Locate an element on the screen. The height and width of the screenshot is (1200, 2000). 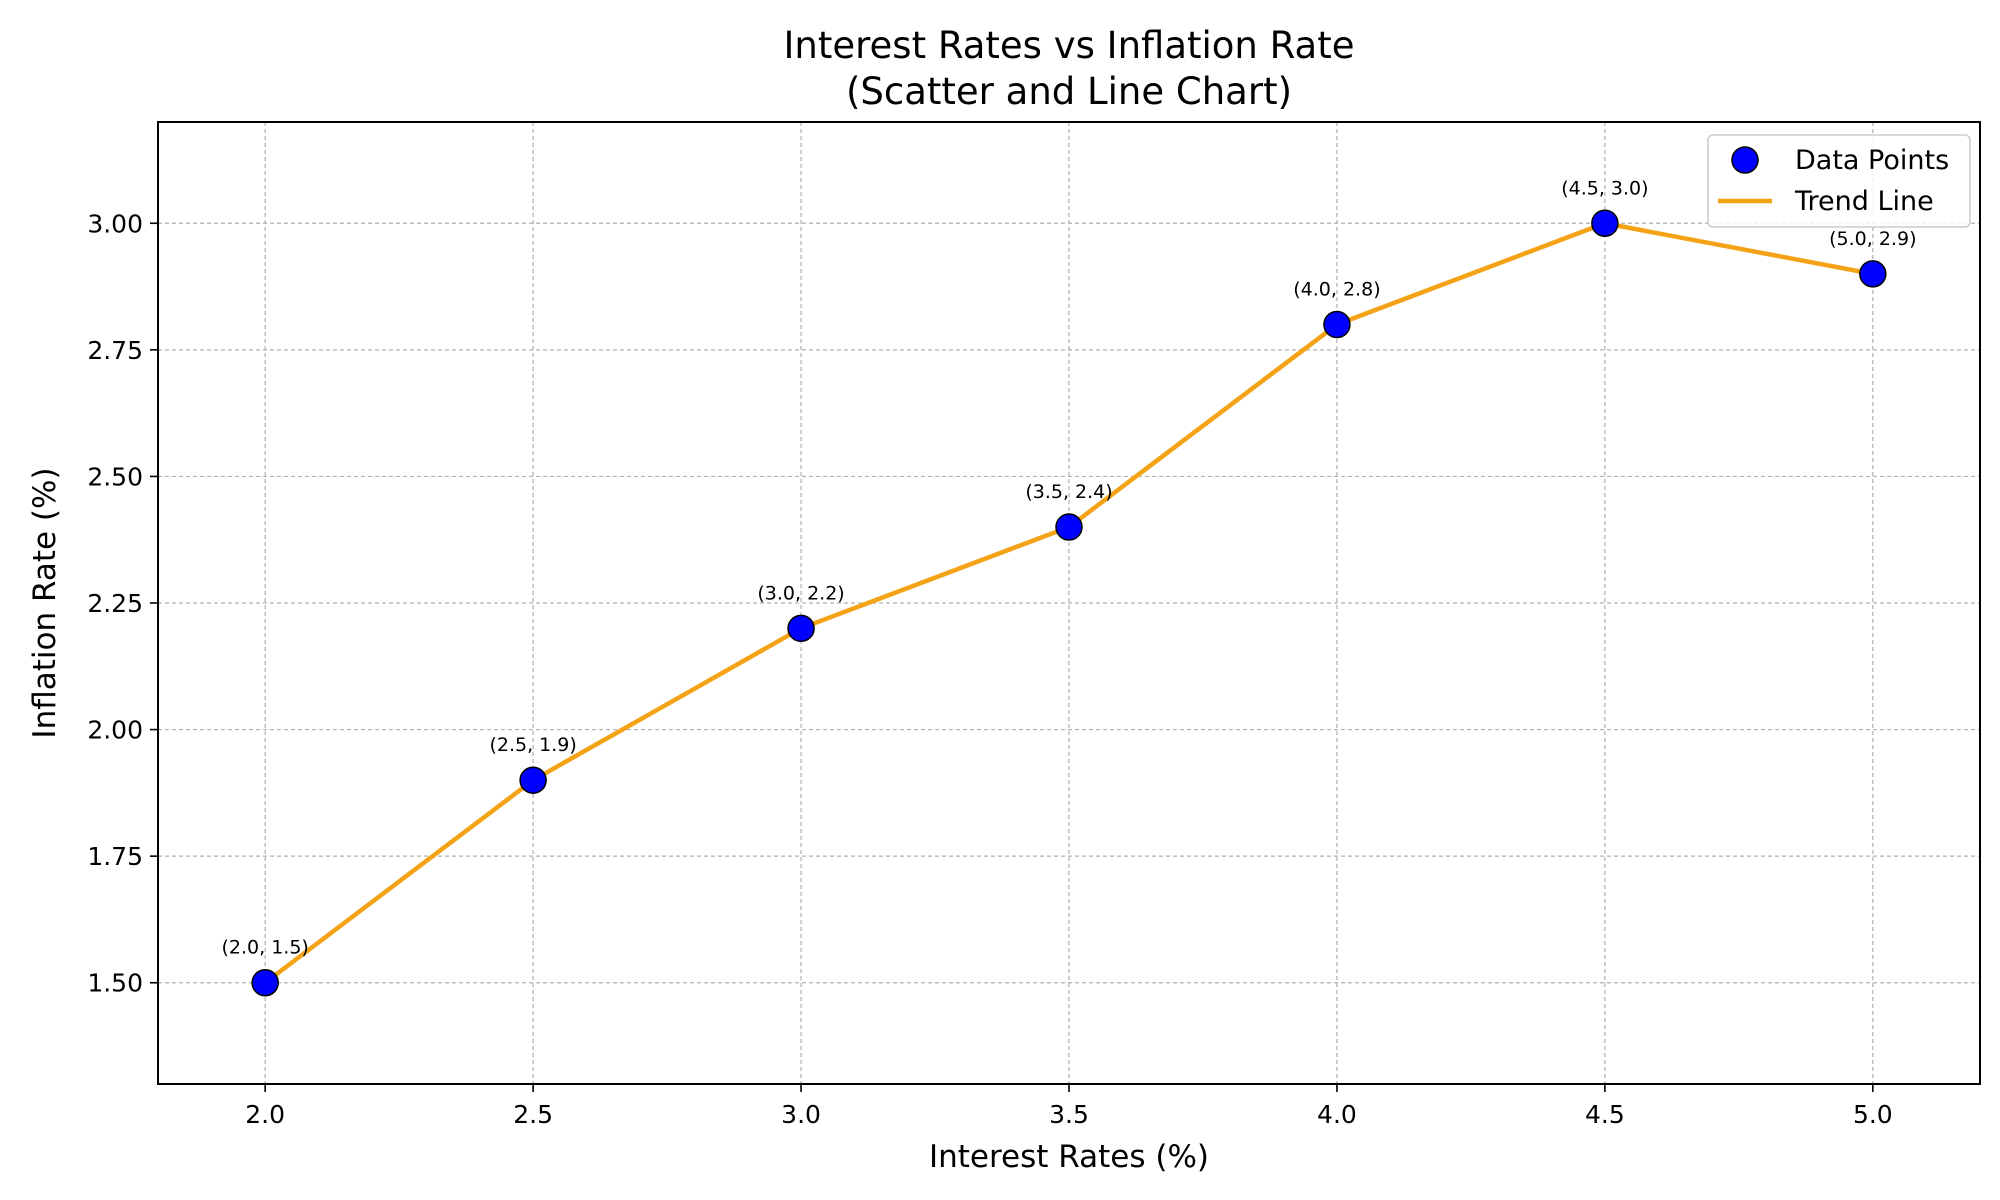
y-tick-label: 2.75 is located at coordinates (115, 350).